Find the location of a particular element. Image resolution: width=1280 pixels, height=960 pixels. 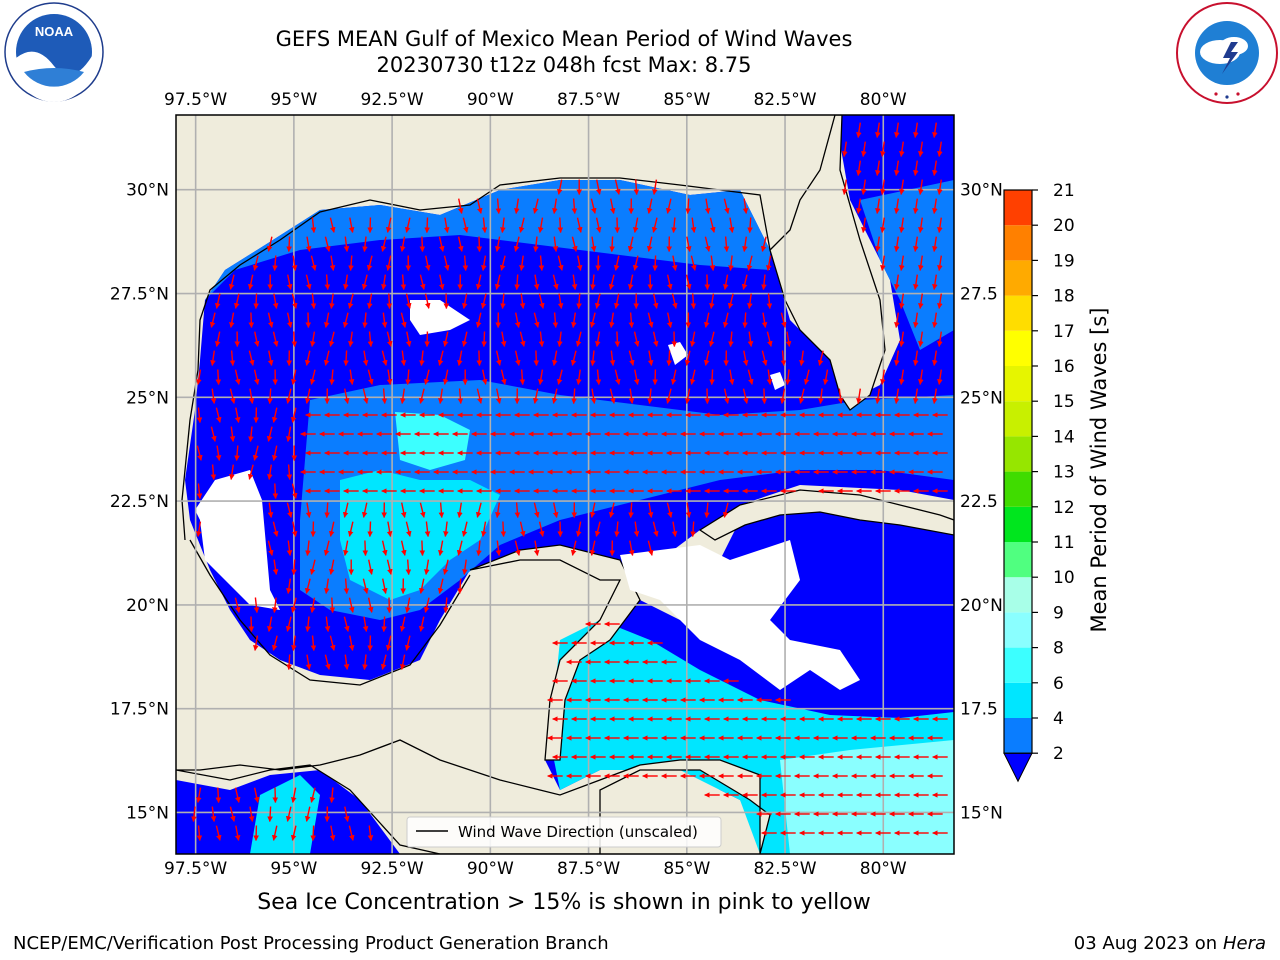

lat-label-left: 22.5°N is located at coordinates (139, 502).